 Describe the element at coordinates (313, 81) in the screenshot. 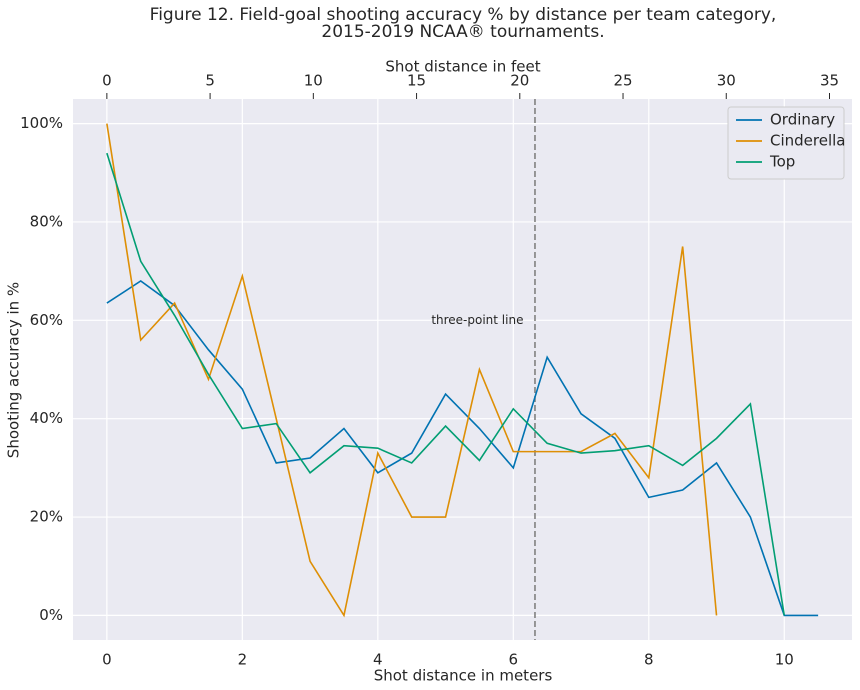

I see `x2-tick-label: 10` at that location.